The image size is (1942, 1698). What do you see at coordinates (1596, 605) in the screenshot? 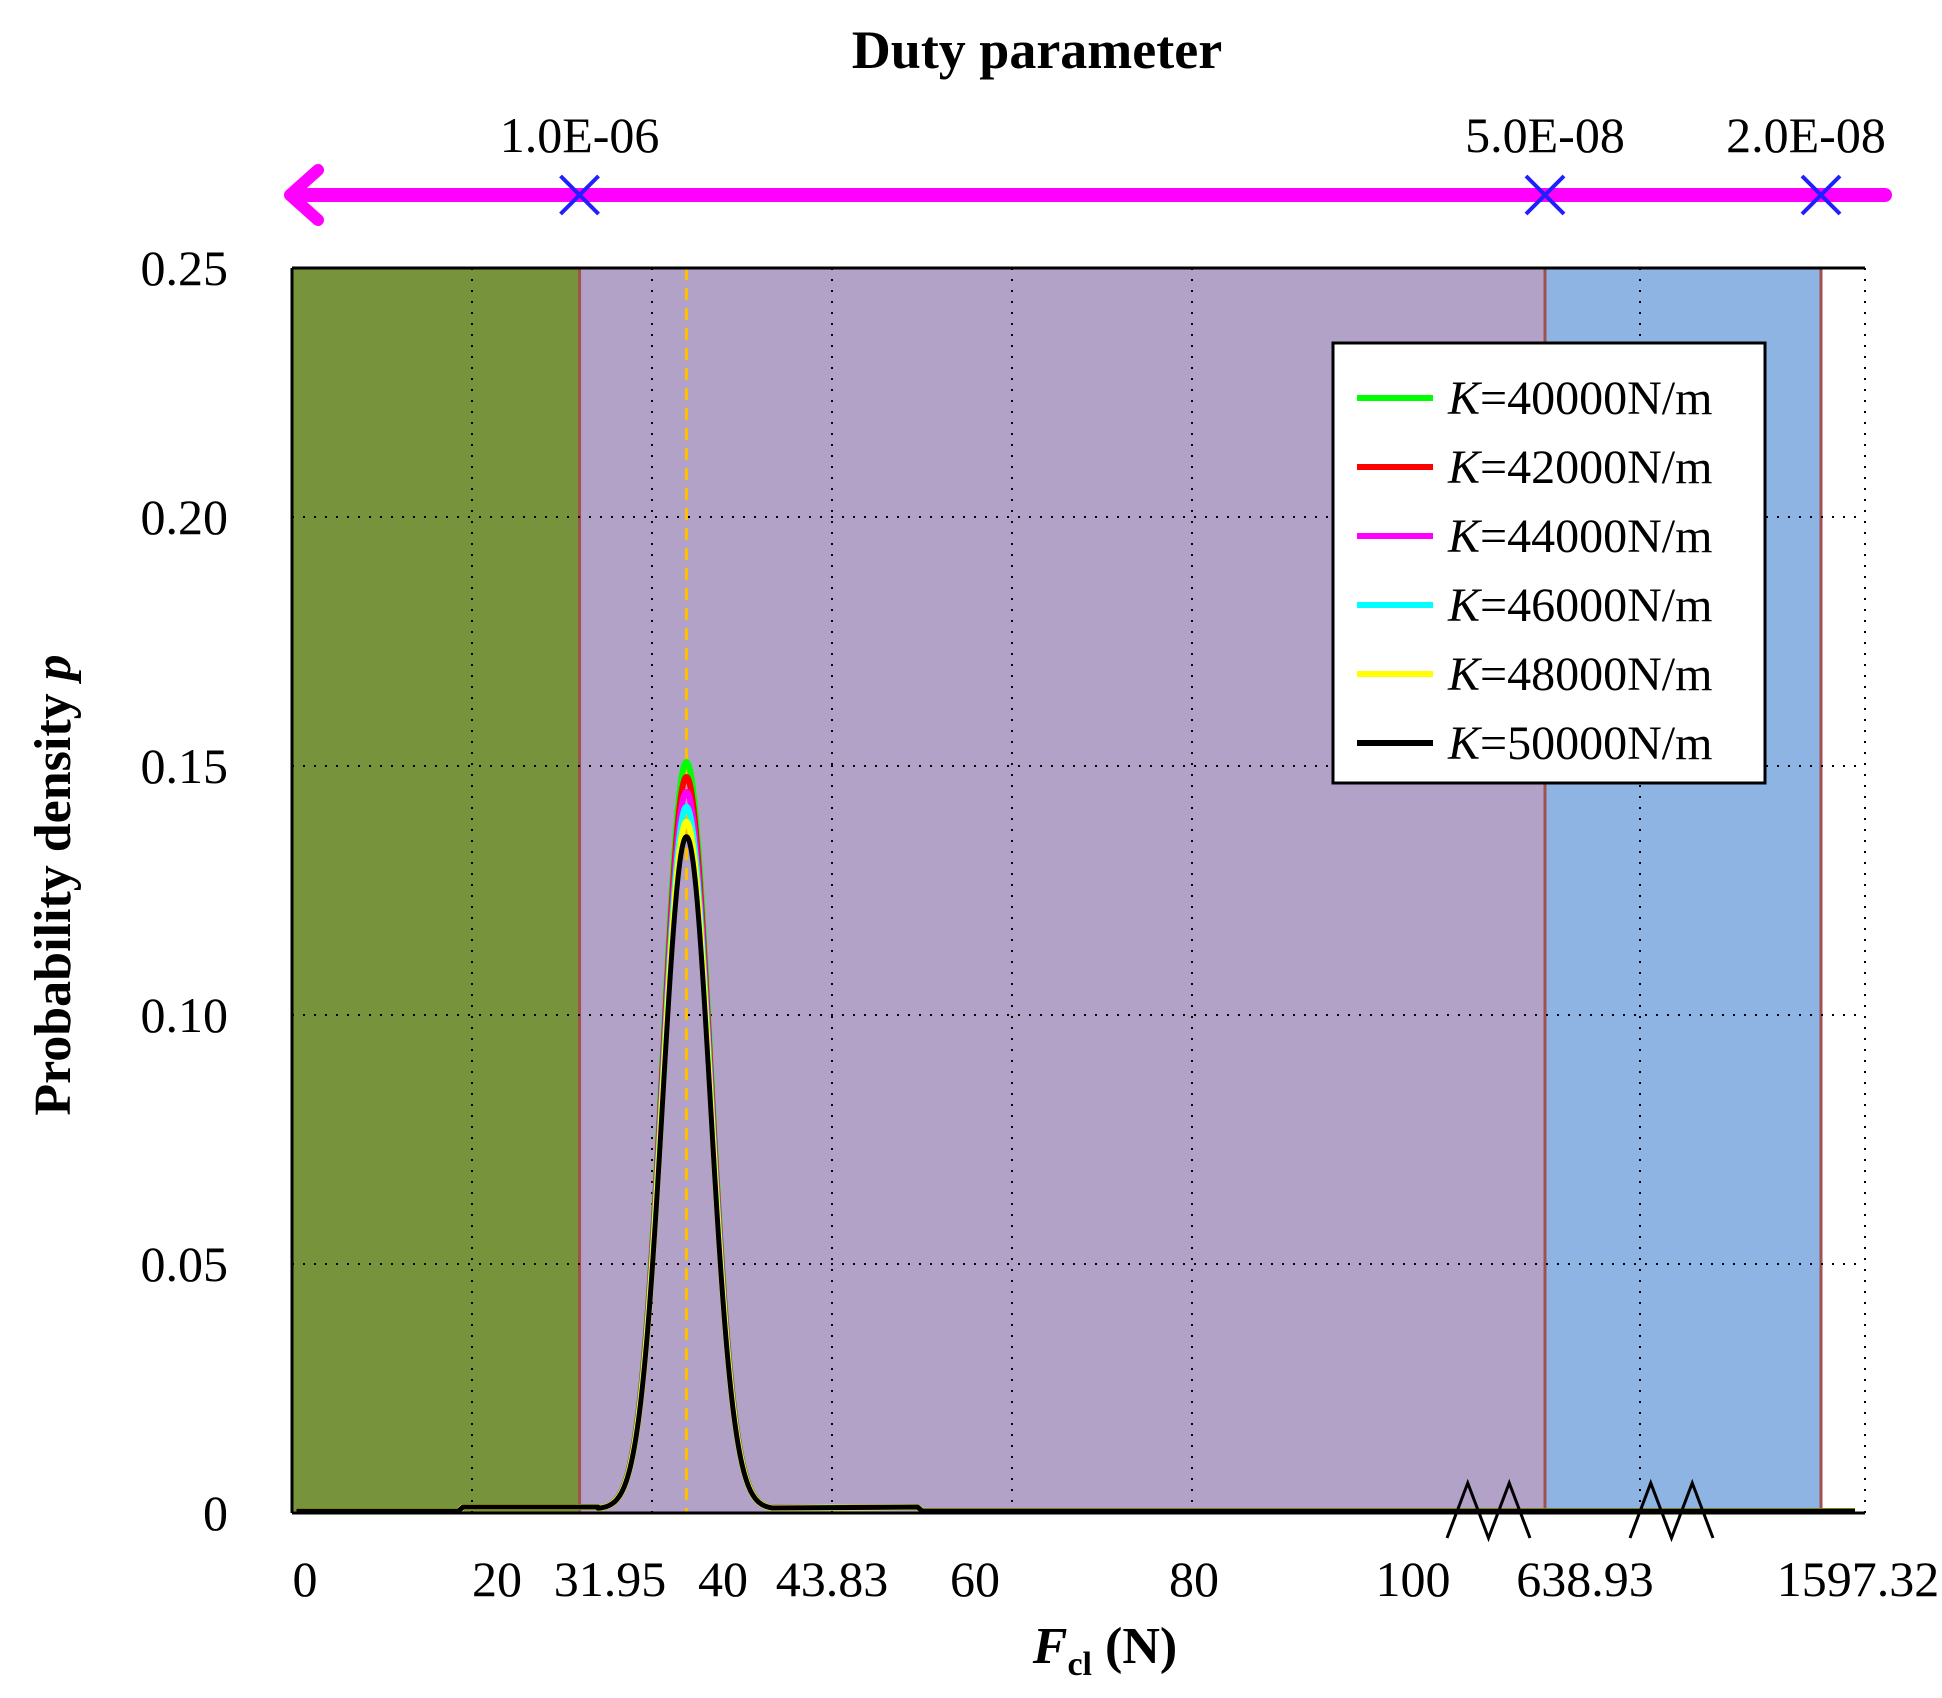
I see `legend-label-value: =46000N/m` at bounding box center [1596, 605].